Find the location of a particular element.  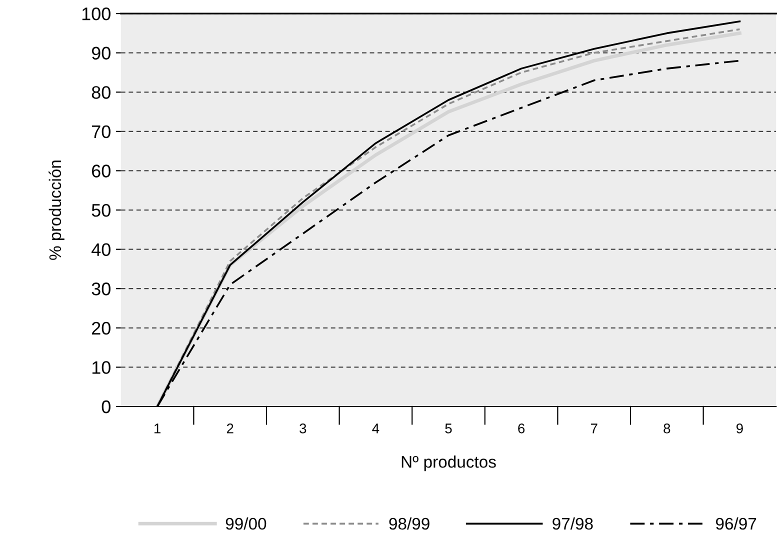

legend-label: 97/98 is located at coordinates (572, 523).